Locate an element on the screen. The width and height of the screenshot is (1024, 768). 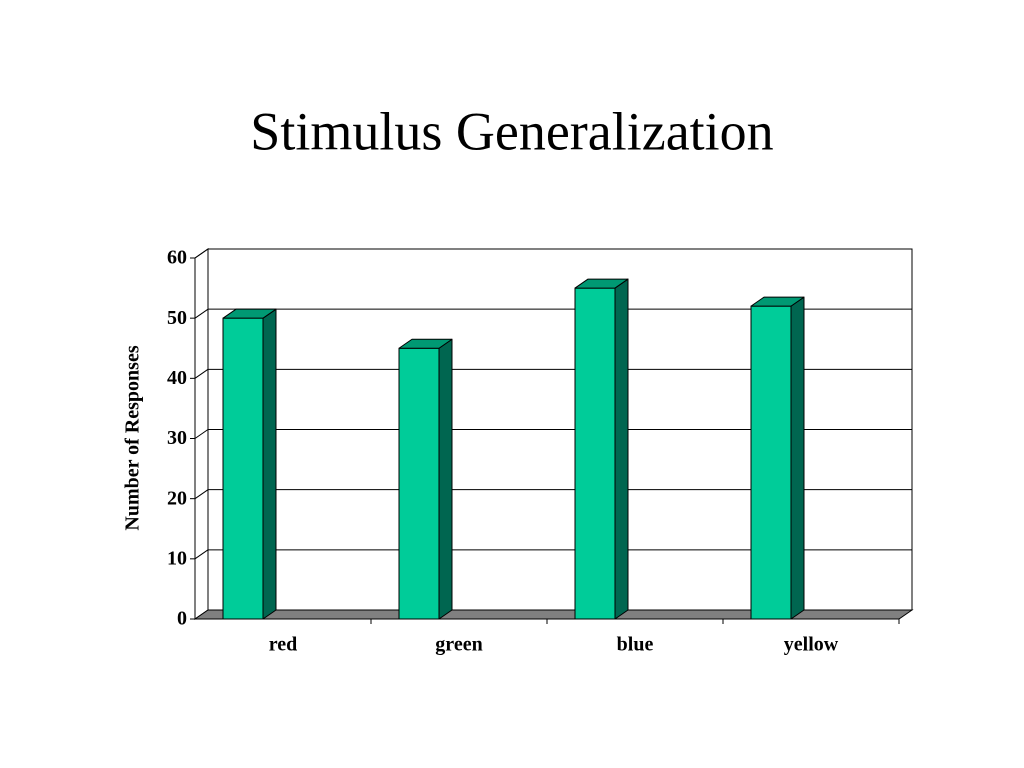
y-tick-label: 30 is located at coordinates (177, 438).